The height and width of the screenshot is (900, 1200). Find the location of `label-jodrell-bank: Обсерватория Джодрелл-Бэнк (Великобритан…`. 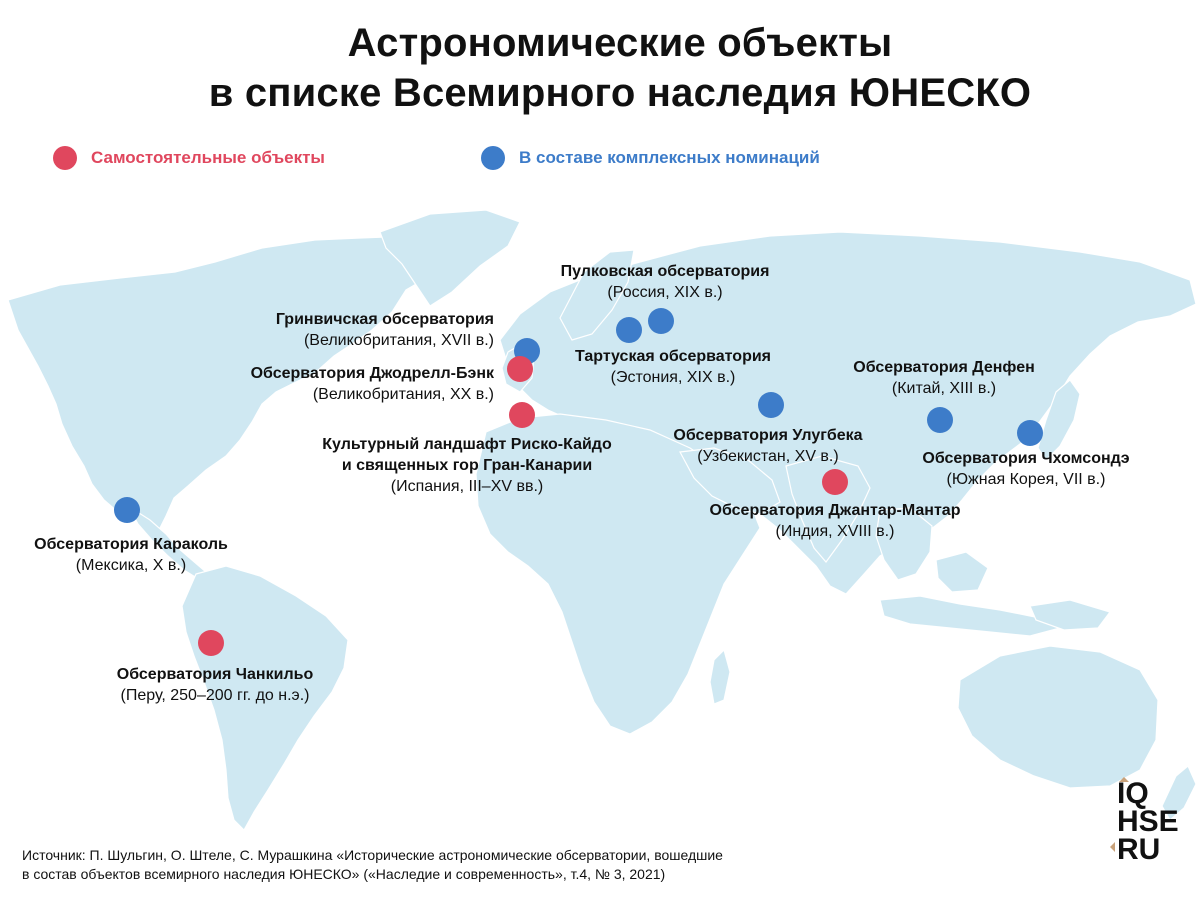

label-jodrell-bank: Обсерватория Джодрелл-Бэнк (Великобритан… is located at coordinates (372, 384).